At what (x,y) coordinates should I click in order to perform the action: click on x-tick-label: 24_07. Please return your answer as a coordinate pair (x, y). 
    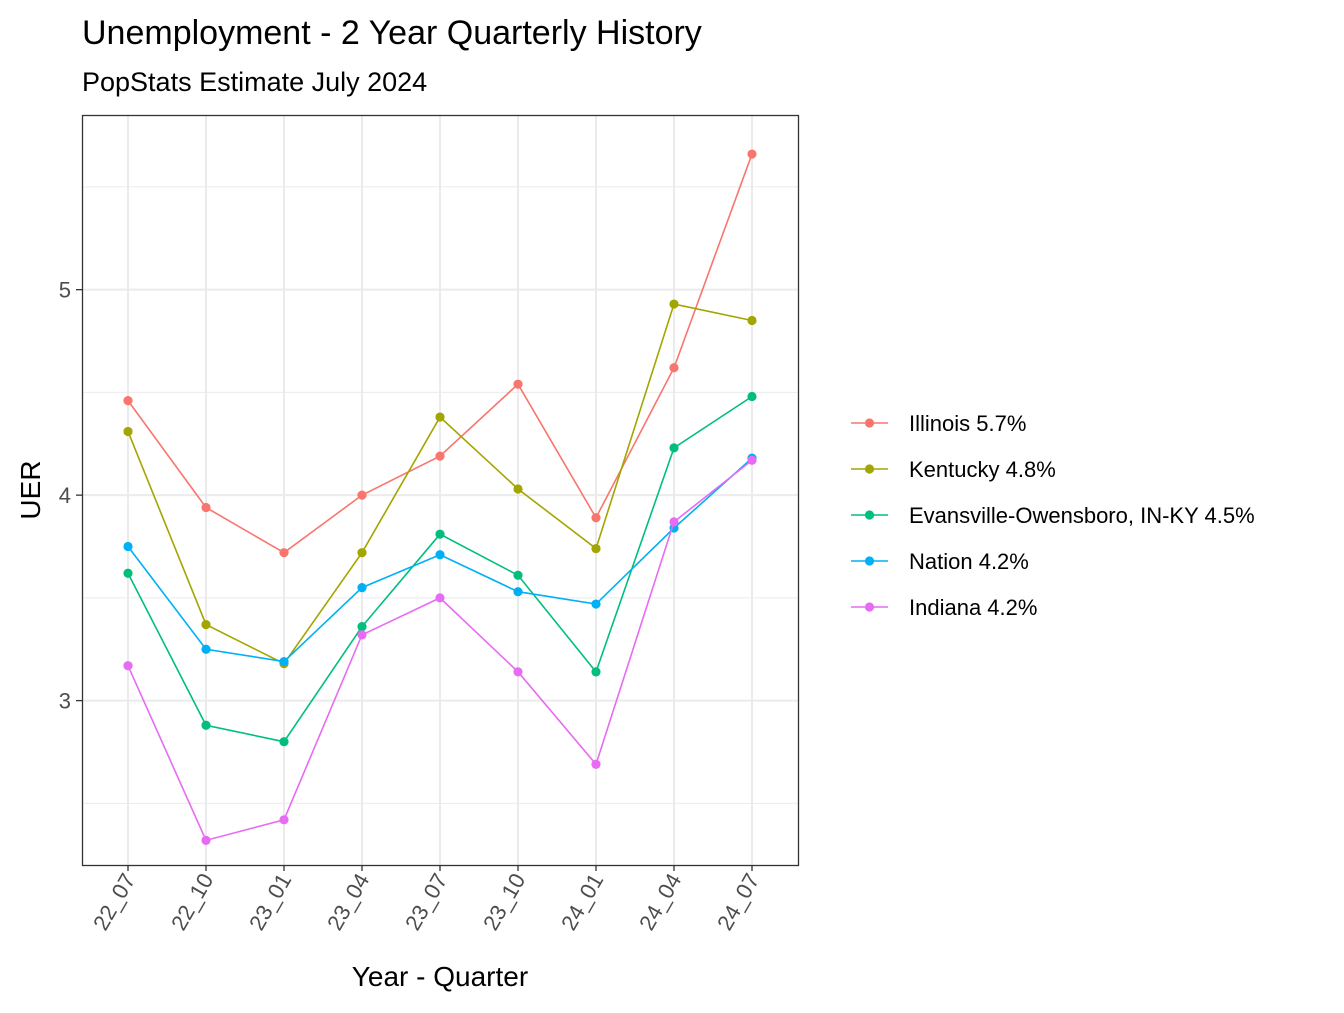
    Looking at the image, I should click on (738, 901).